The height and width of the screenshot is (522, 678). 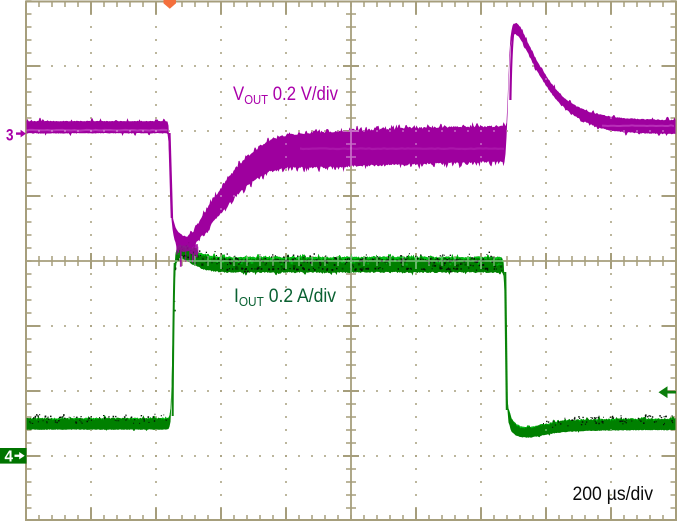 What do you see at coordinates (9, 457) in the screenshot?
I see `svg-text: 4` at bounding box center [9, 457].